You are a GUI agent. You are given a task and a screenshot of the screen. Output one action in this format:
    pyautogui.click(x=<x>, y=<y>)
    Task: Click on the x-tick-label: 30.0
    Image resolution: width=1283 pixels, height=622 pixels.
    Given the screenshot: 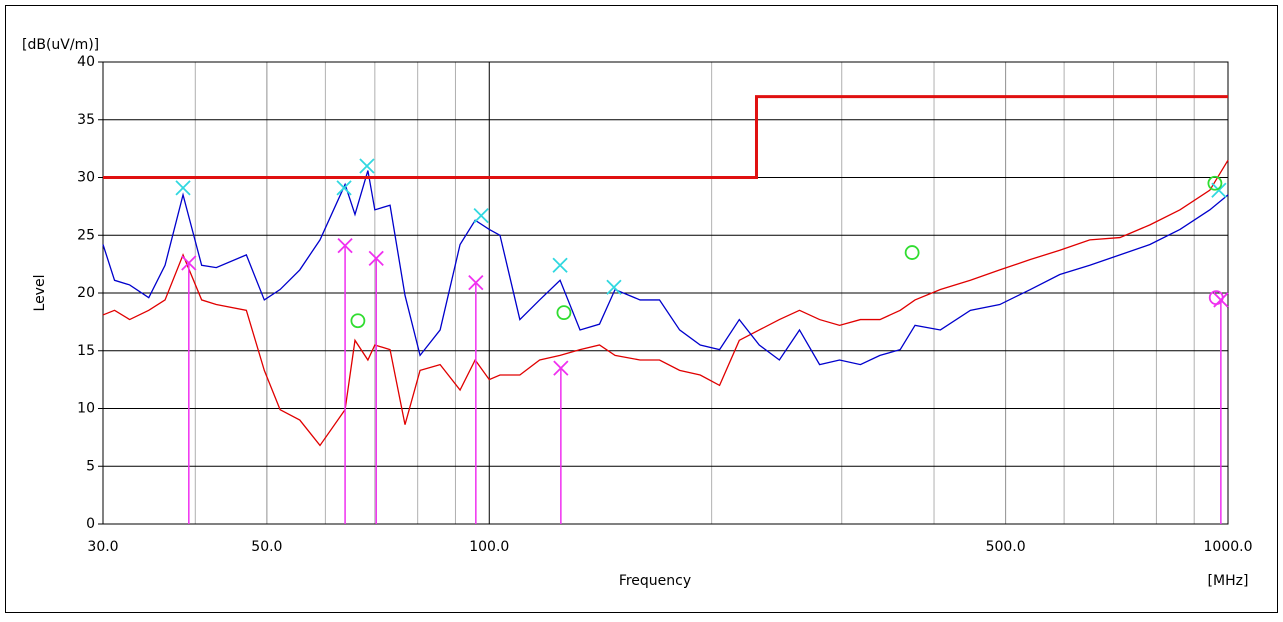 What is the action you would take?
    pyautogui.click(x=102, y=547)
    